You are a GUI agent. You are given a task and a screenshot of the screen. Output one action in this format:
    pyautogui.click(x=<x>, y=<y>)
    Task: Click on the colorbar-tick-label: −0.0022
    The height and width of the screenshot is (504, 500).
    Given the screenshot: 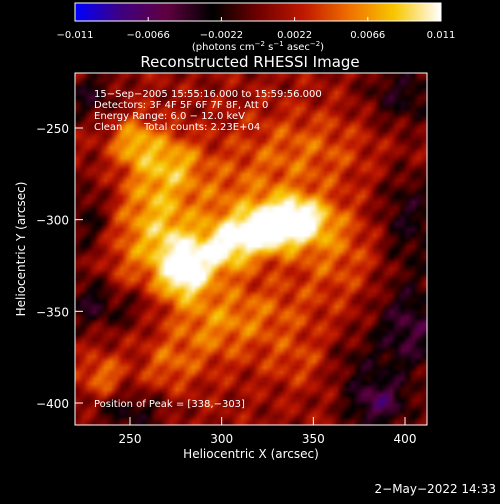 What is the action you would take?
    pyautogui.click(x=221, y=35)
    